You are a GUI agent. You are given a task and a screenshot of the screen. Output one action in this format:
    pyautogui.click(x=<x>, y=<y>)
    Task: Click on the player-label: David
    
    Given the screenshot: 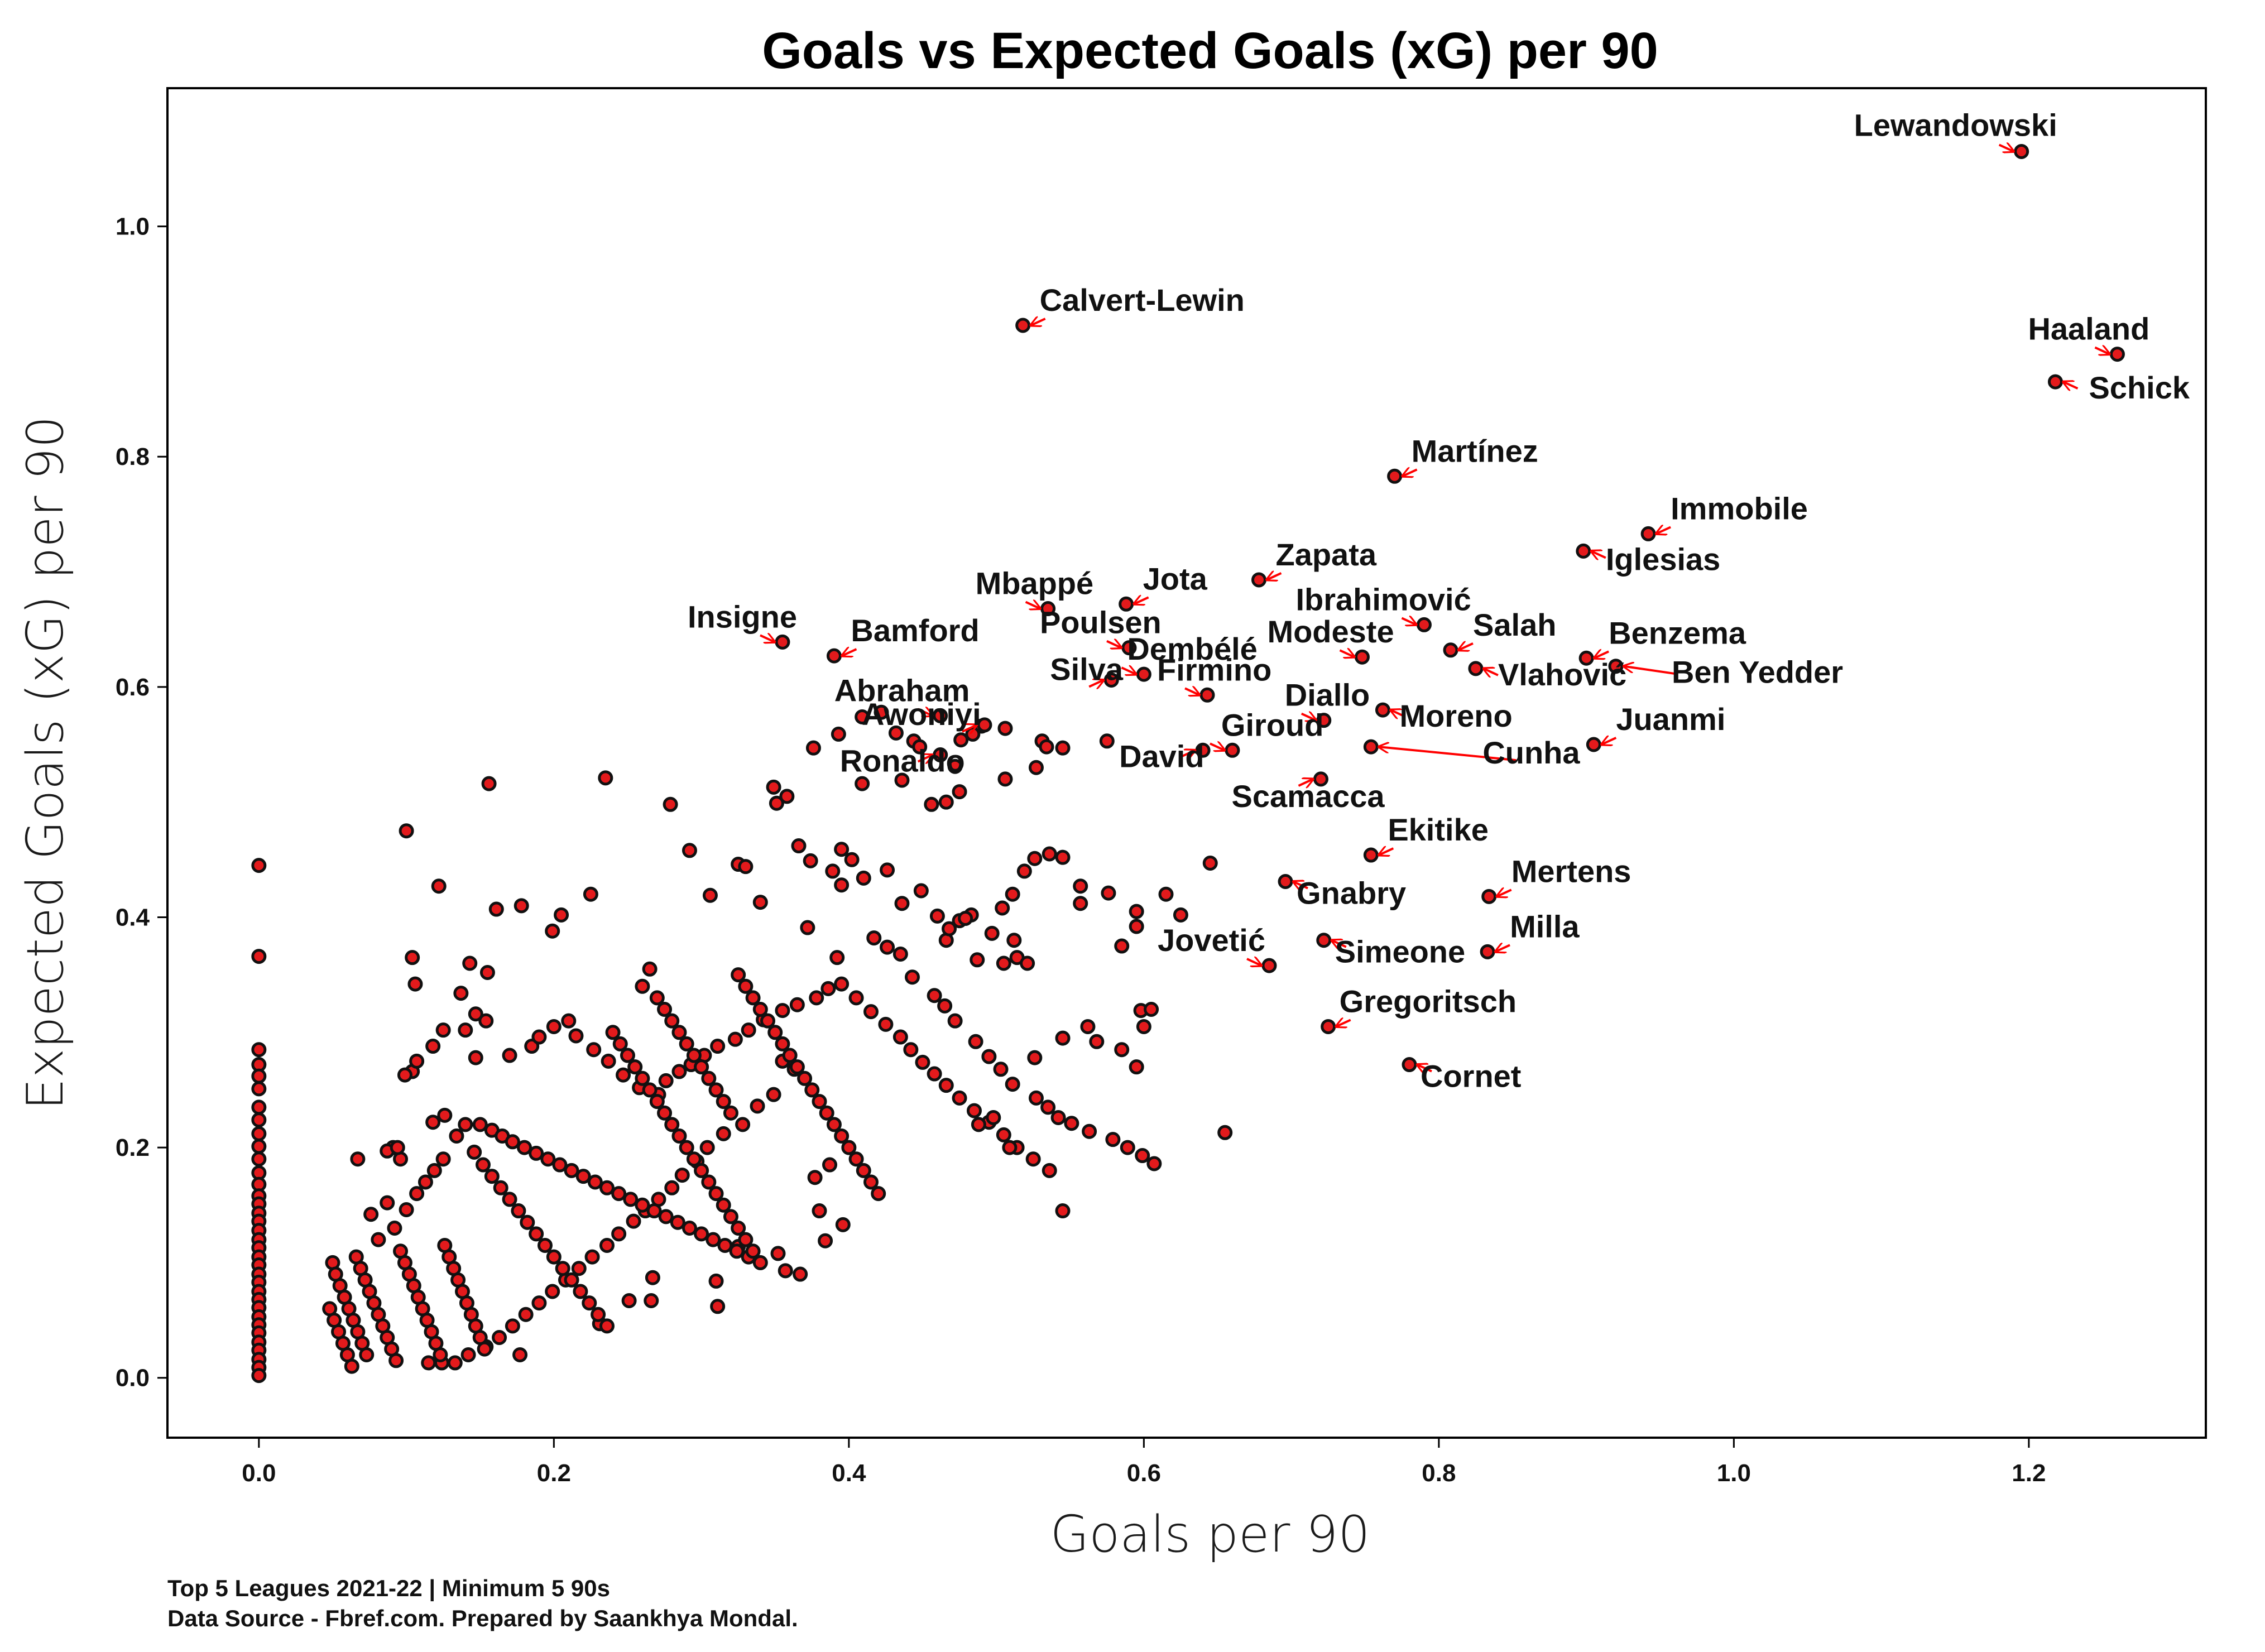 What is the action you would take?
    pyautogui.click(x=1162, y=756)
    